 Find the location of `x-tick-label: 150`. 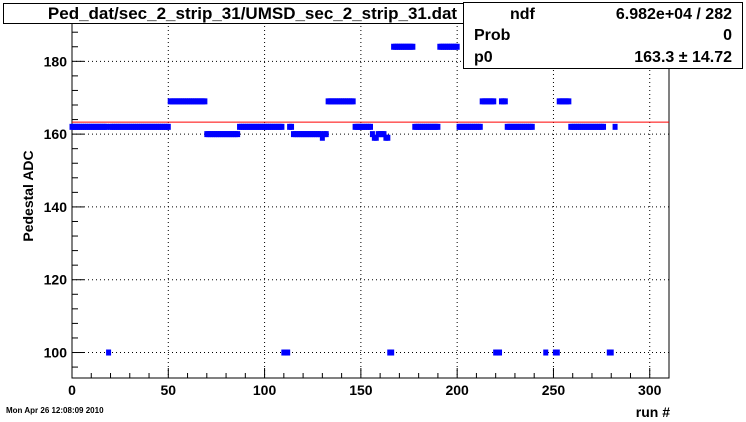

x-tick-label: 150 is located at coordinates (361, 390).